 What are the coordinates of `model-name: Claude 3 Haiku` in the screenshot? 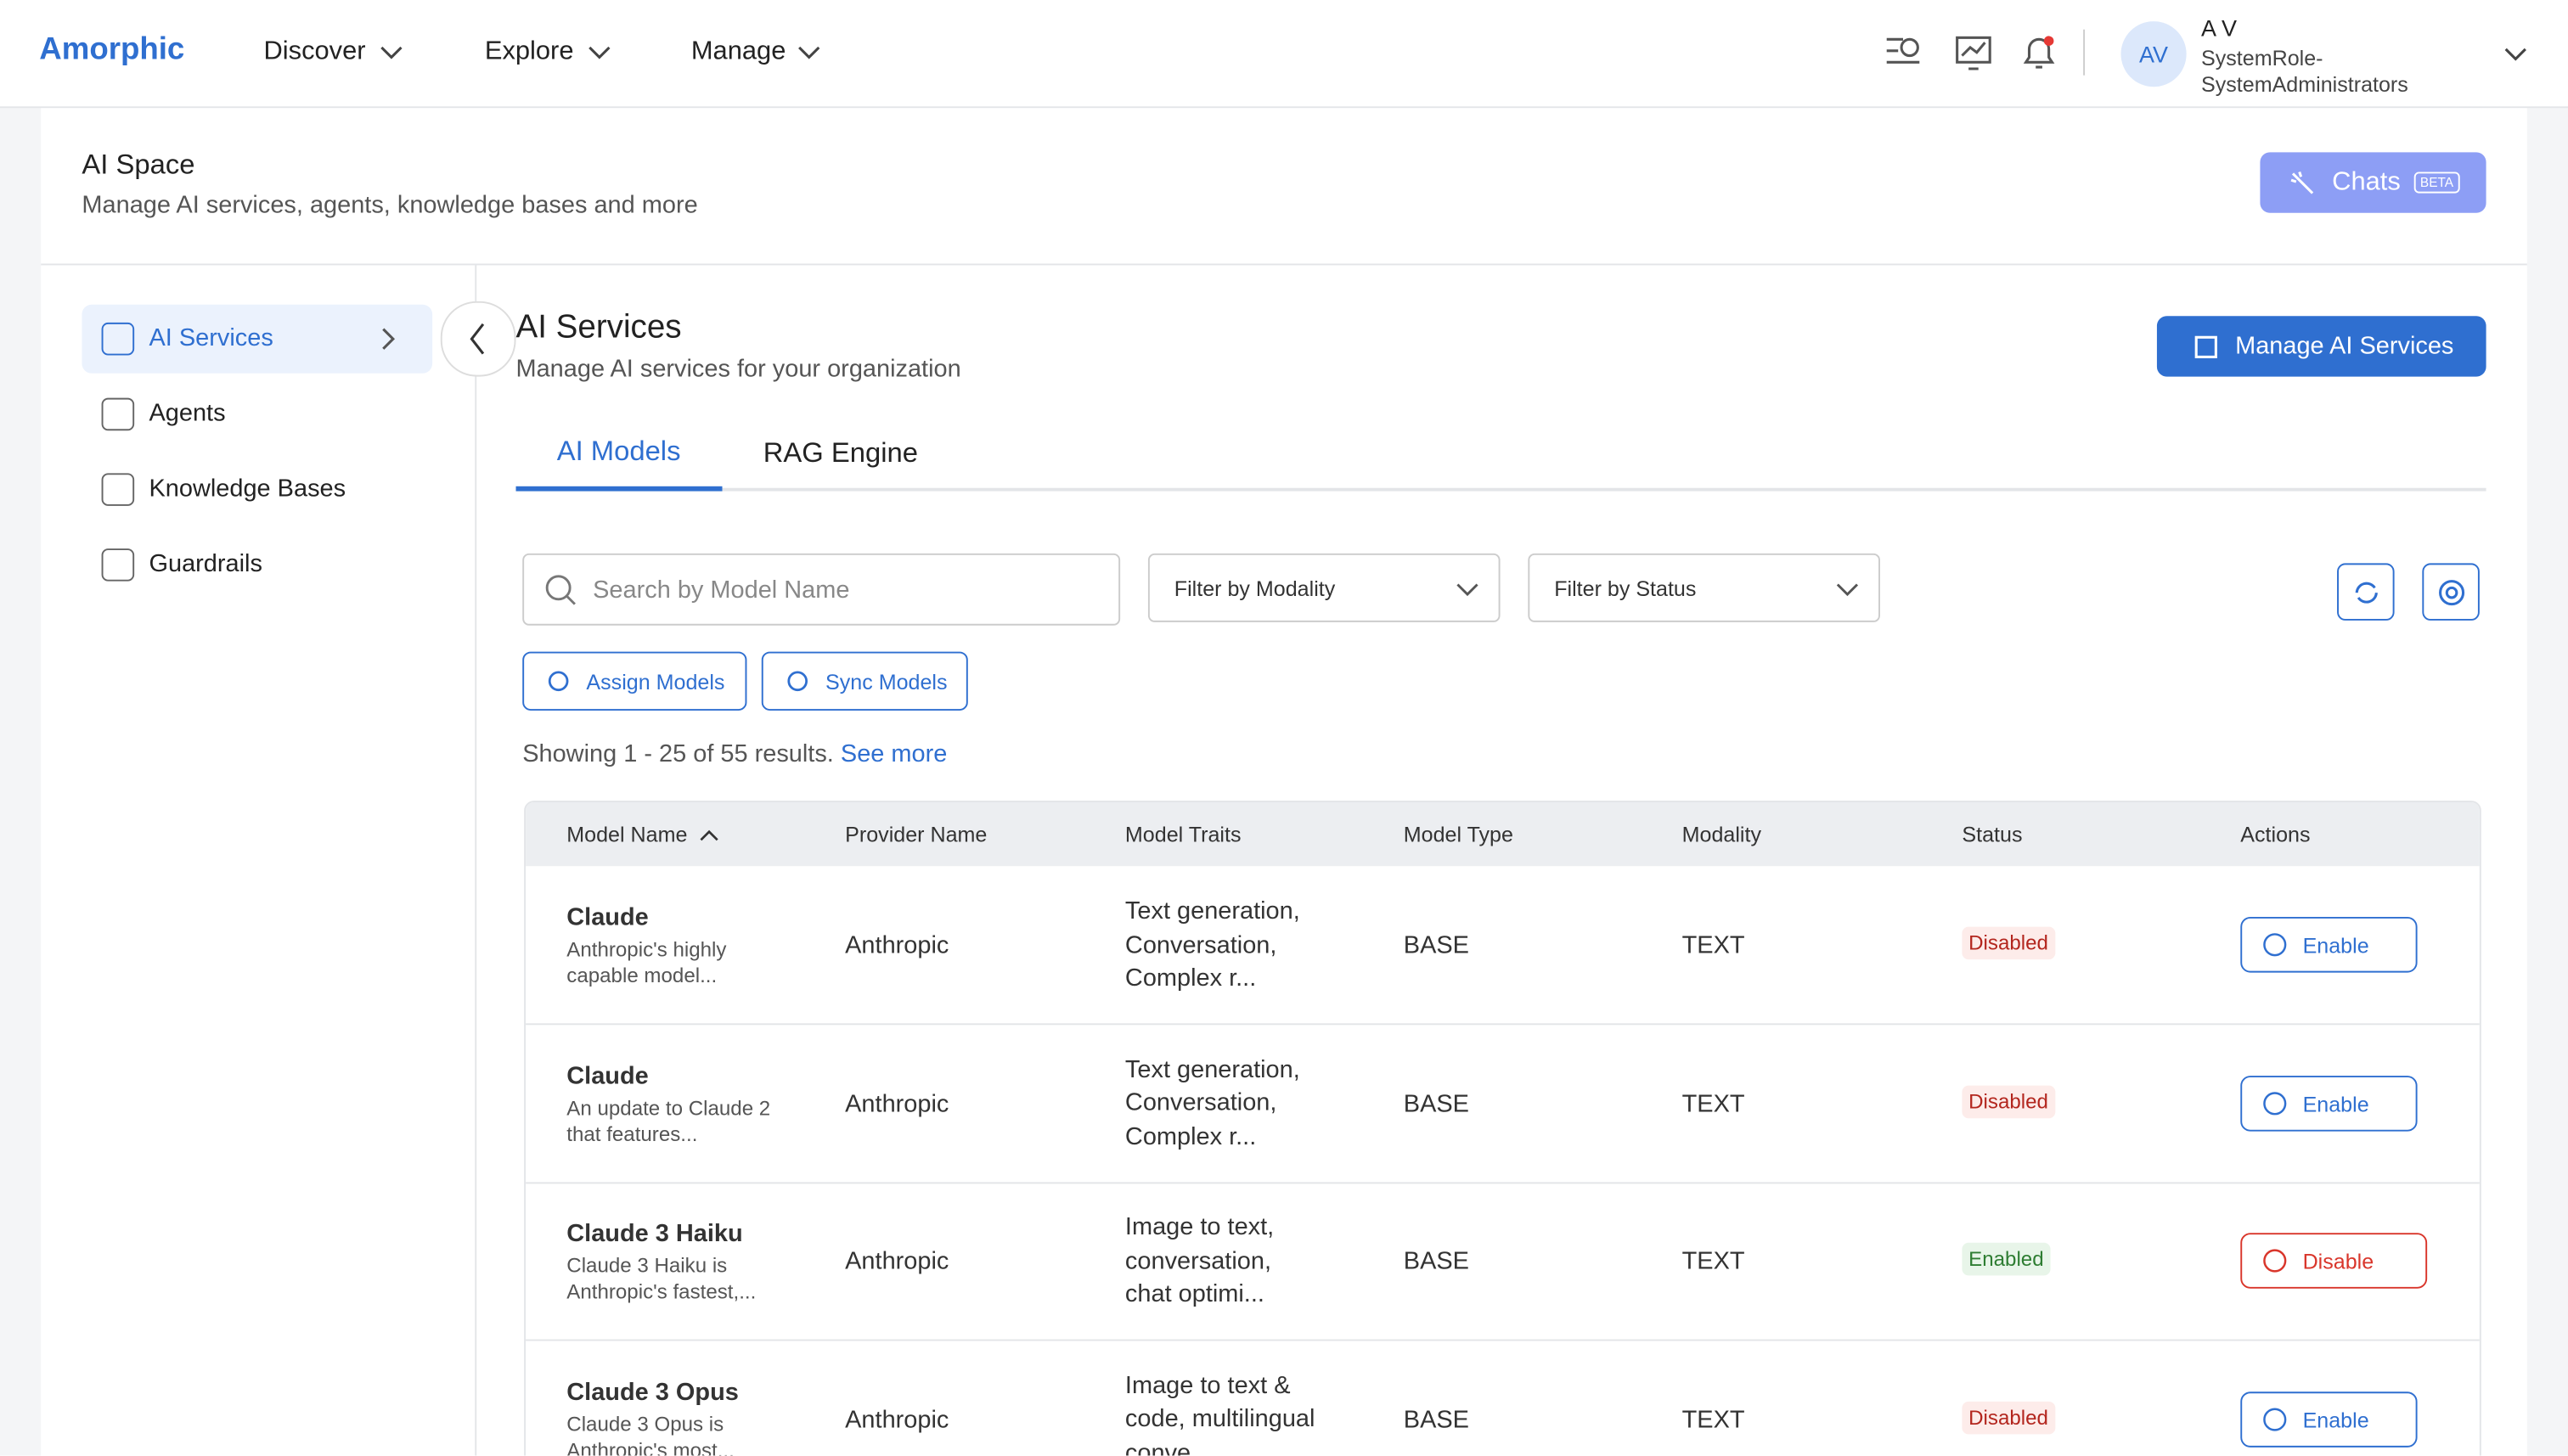 It's located at (654, 1233).